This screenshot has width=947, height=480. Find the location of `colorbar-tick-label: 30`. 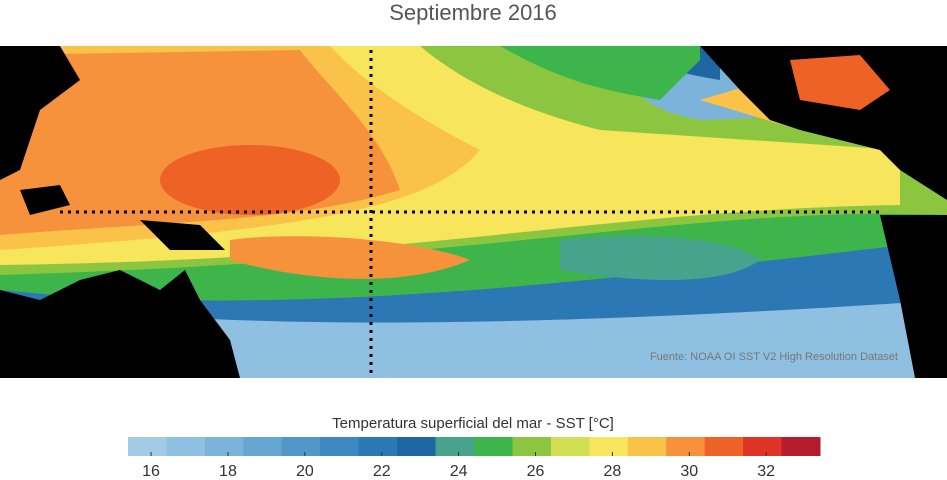

colorbar-tick-label: 30 is located at coordinates (689, 471).